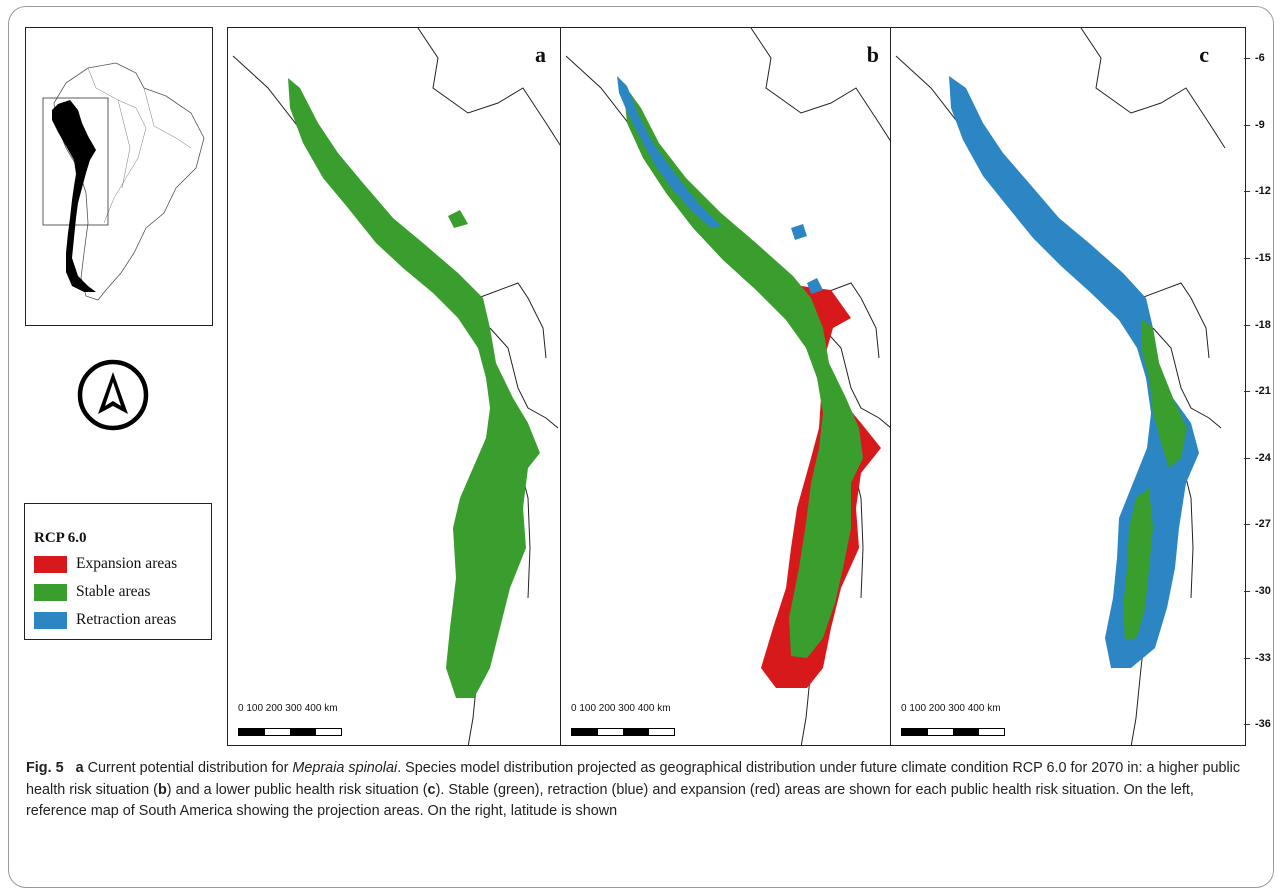 The width and height of the screenshot is (1284, 896). Describe the element at coordinates (113, 395) in the screenshot. I see `north-arrow-icon` at that location.